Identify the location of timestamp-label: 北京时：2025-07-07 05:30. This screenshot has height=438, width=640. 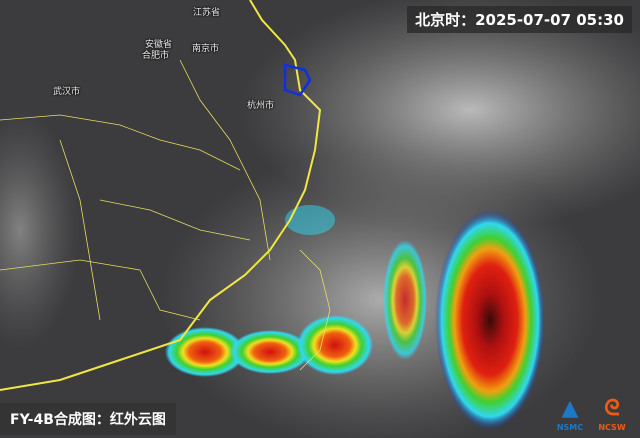
(519, 19).